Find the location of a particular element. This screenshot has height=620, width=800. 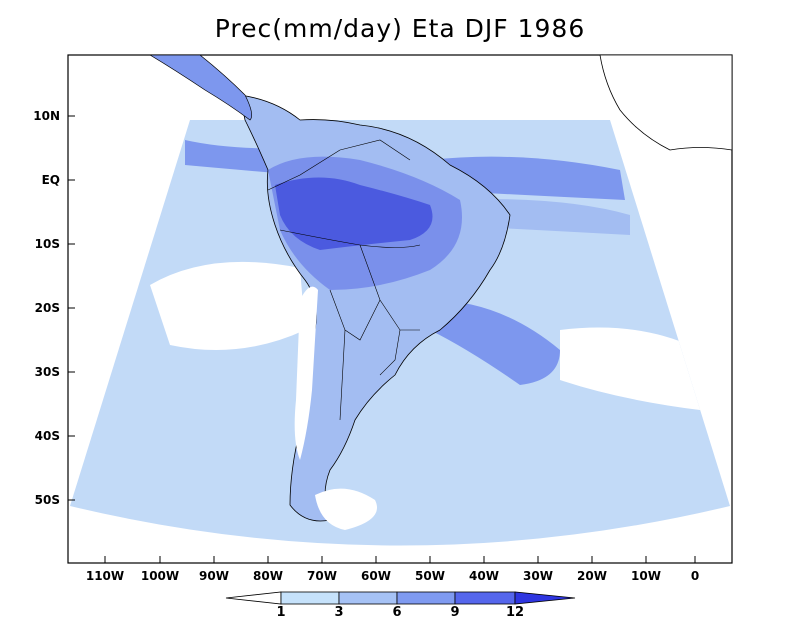

colorbar-label-6: 6 is located at coordinates (397, 612).